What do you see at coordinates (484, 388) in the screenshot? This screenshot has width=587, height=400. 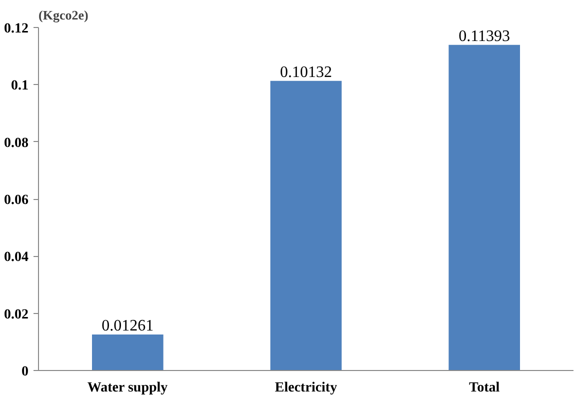 I see `x-tick-label: Total` at bounding box center [484, 388].